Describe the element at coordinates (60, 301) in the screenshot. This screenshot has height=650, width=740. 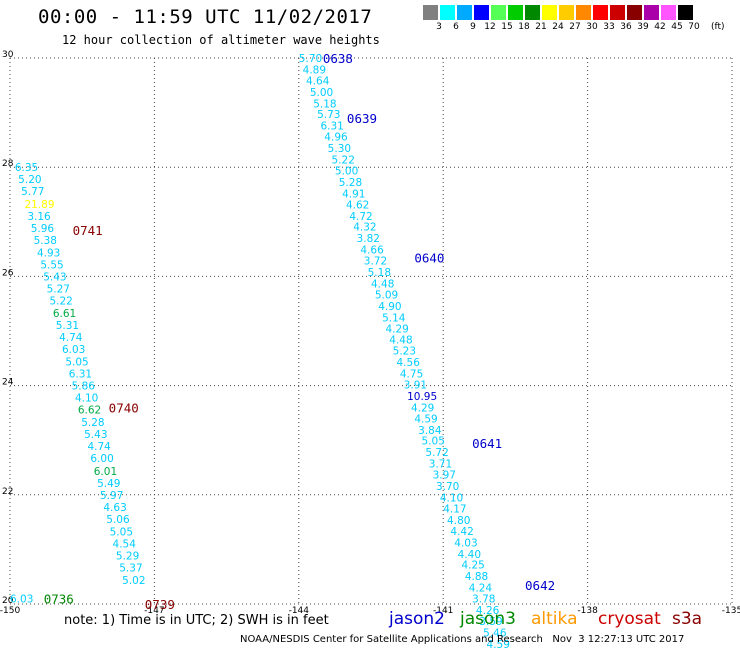
I see `wave-height-value: 5.22` at that location.